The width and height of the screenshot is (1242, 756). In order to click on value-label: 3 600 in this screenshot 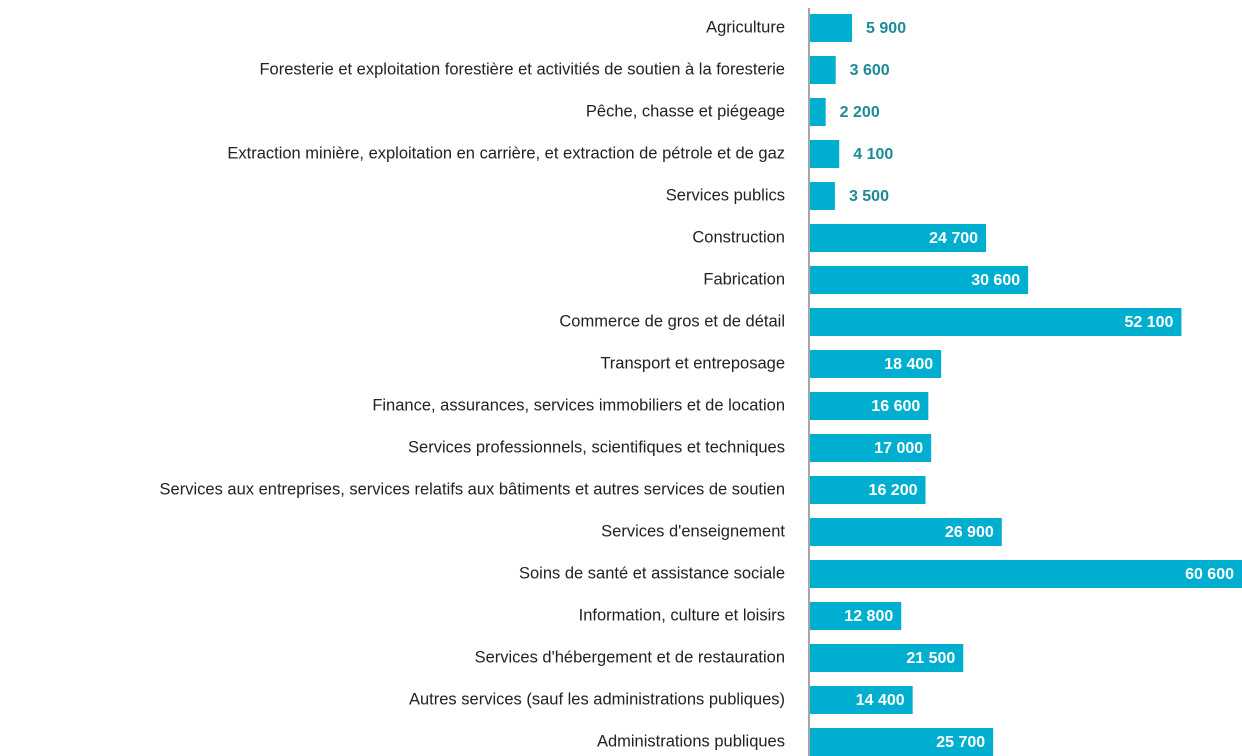, I will do `click(870, 70)`.